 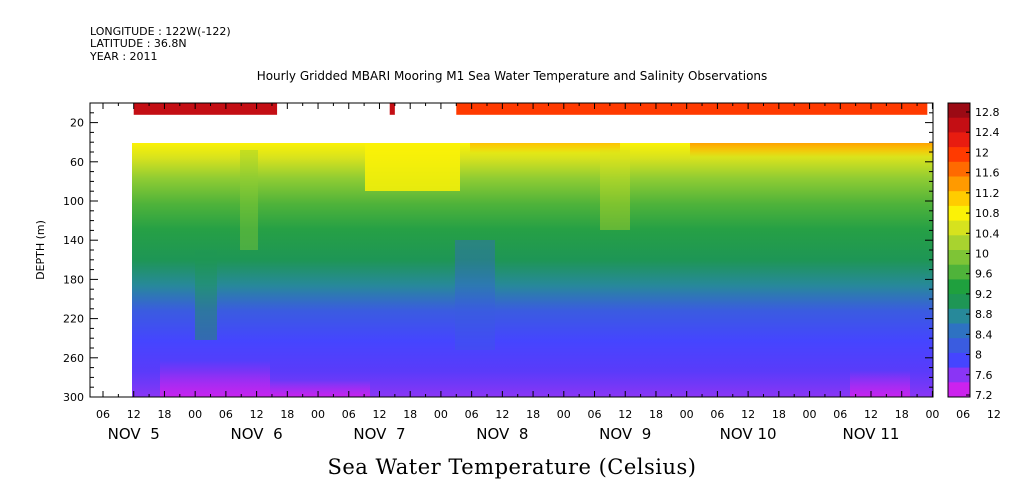 I want to click on colorbar-label: 10, so click(x=982, y=254).